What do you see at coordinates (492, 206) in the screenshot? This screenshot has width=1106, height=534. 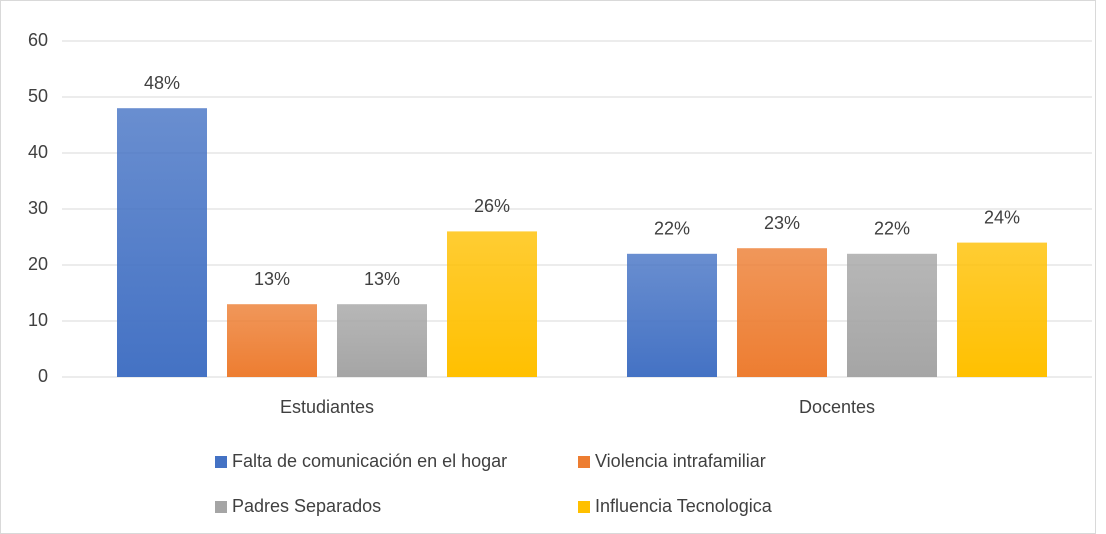 I see `data-label: 26%` at bounding box center [492, 206].